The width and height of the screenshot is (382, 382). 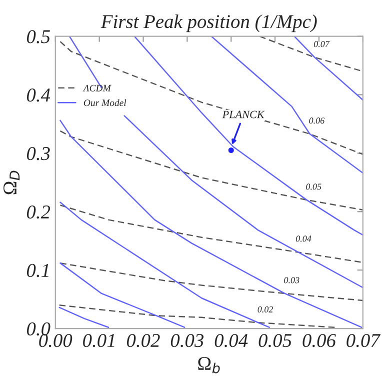 What do you see at coordinates (292, 280) in the screenshot?
I see `annotation: 0.03` at bounding box center [292, 280].